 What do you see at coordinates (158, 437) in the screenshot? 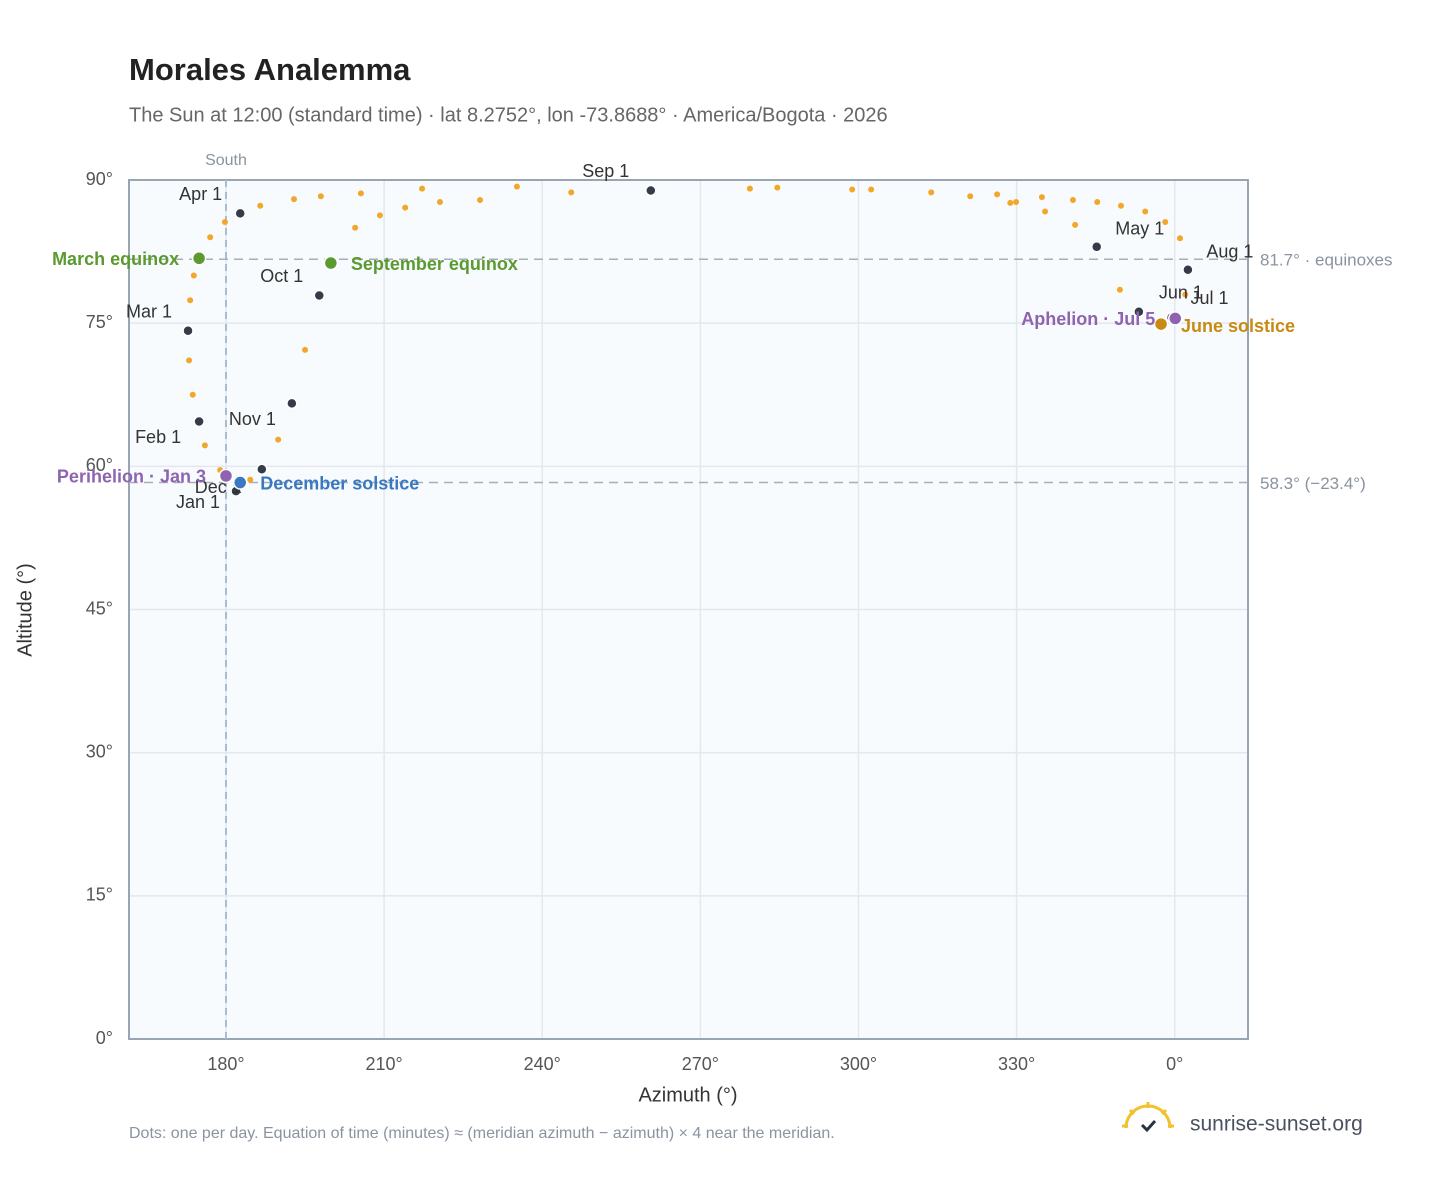
I see `month-label: Feb 1` at bounding box center [158, 437].